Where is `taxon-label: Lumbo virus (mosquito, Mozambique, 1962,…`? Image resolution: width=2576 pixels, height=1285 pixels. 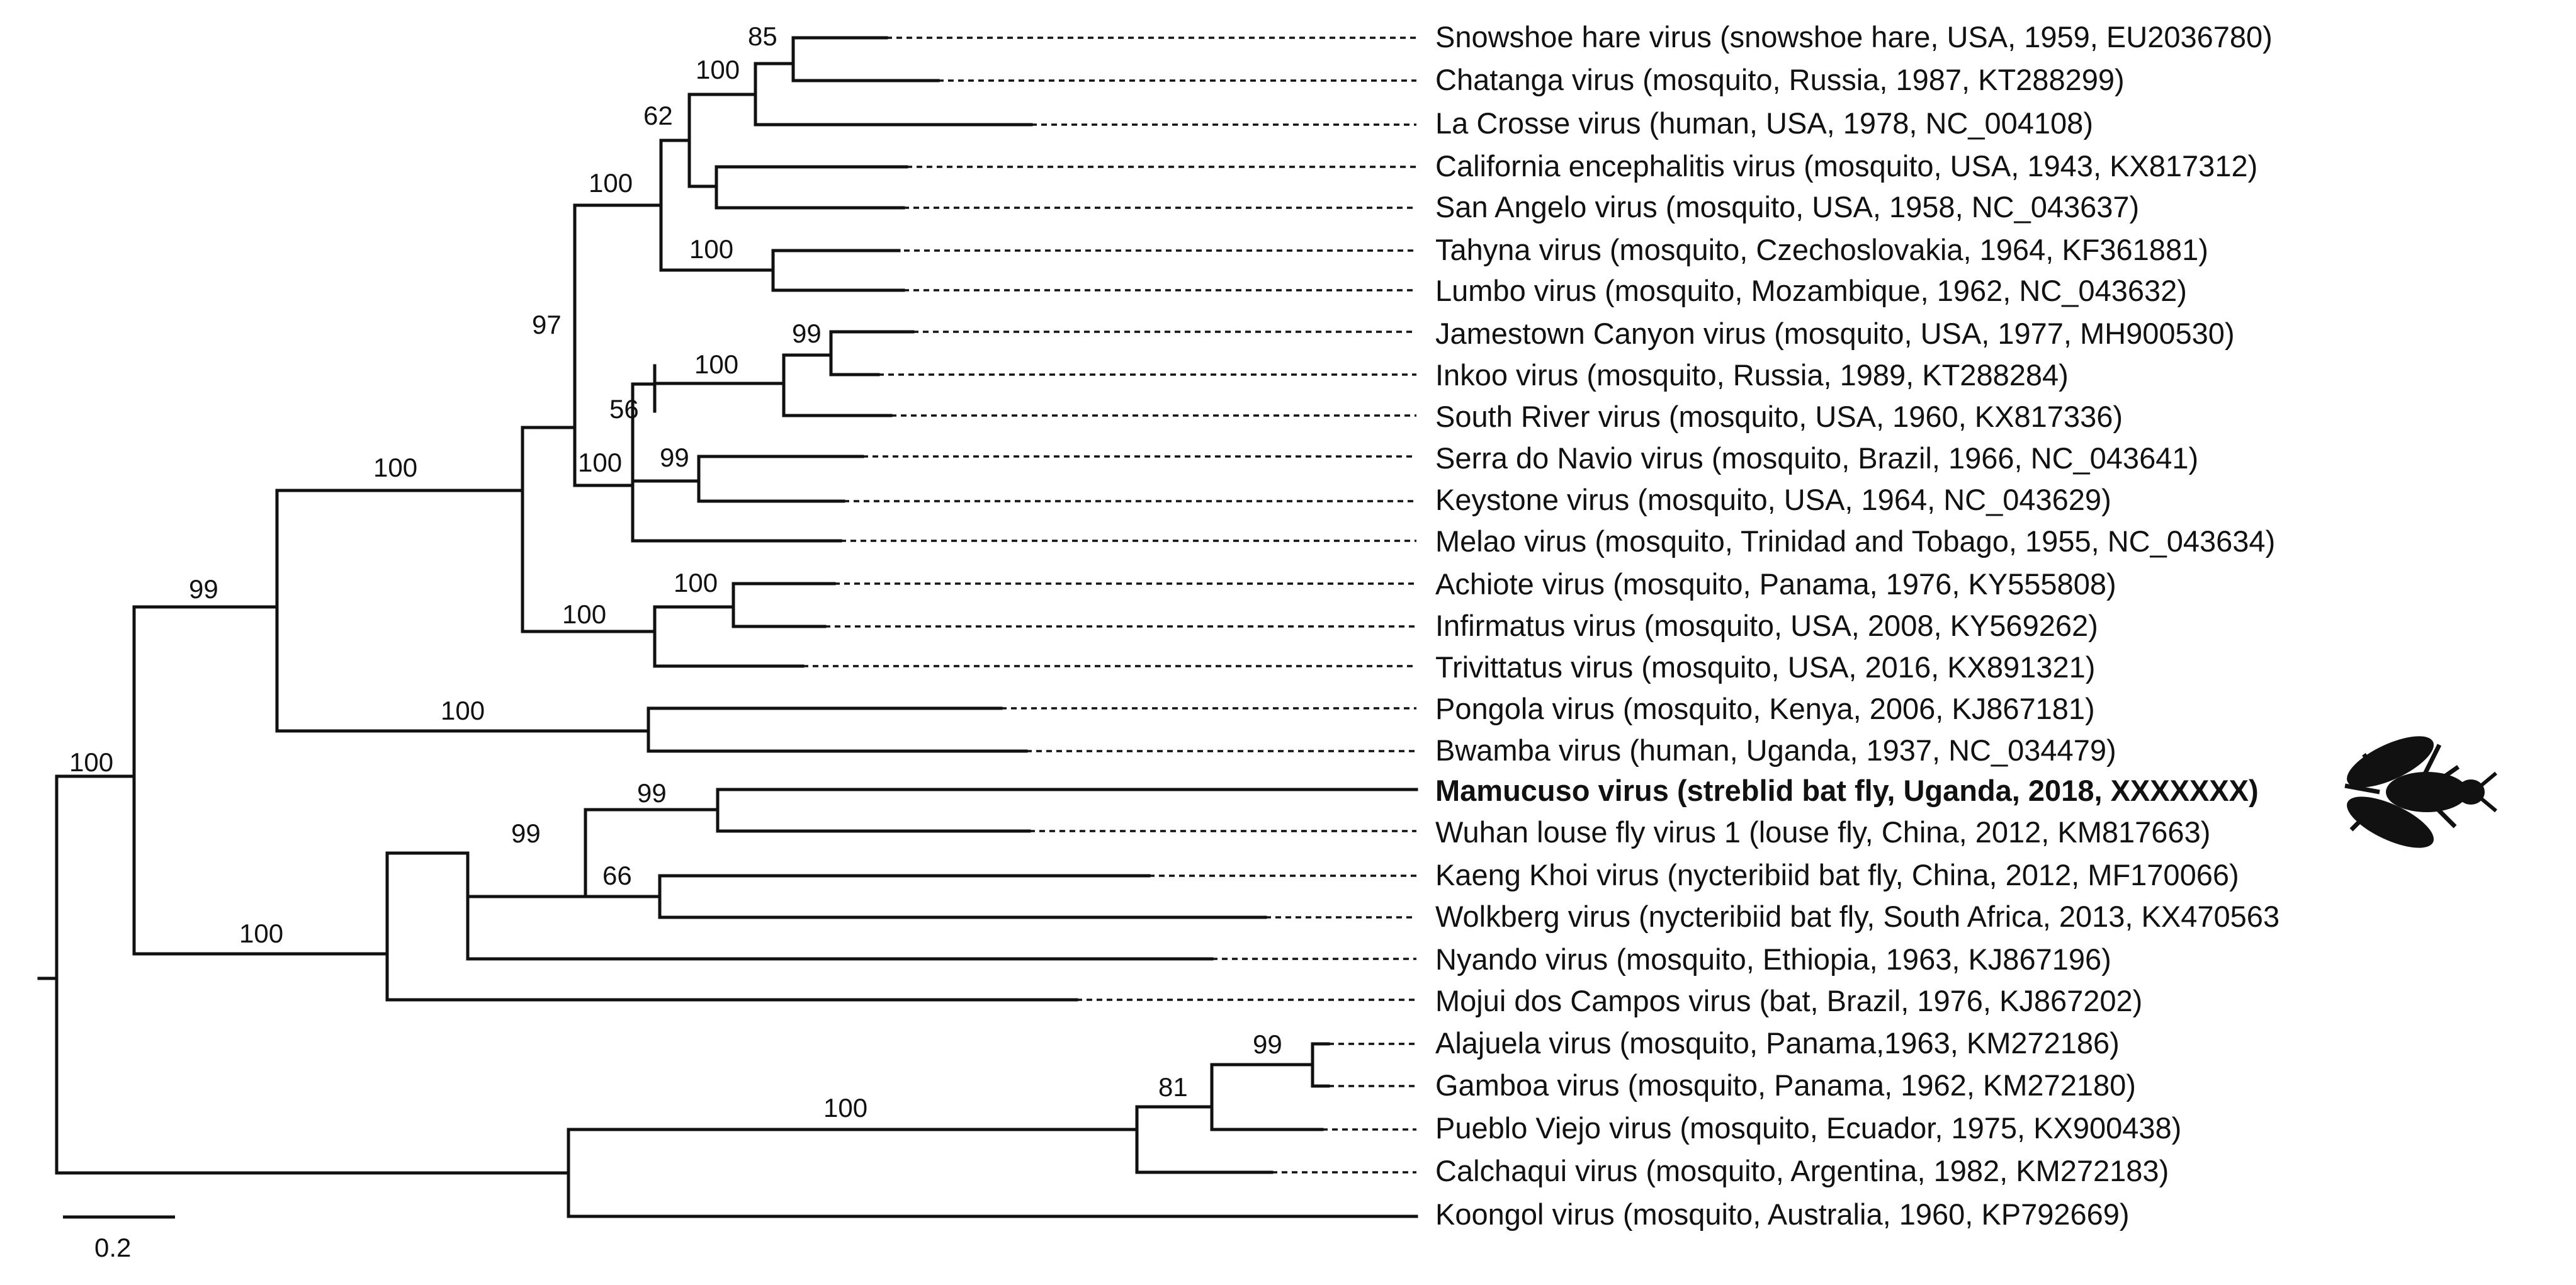
taxon-label: Lumbo virus (mosquito, Mozambique, 1962,… is located at coordinates (1811, 290).